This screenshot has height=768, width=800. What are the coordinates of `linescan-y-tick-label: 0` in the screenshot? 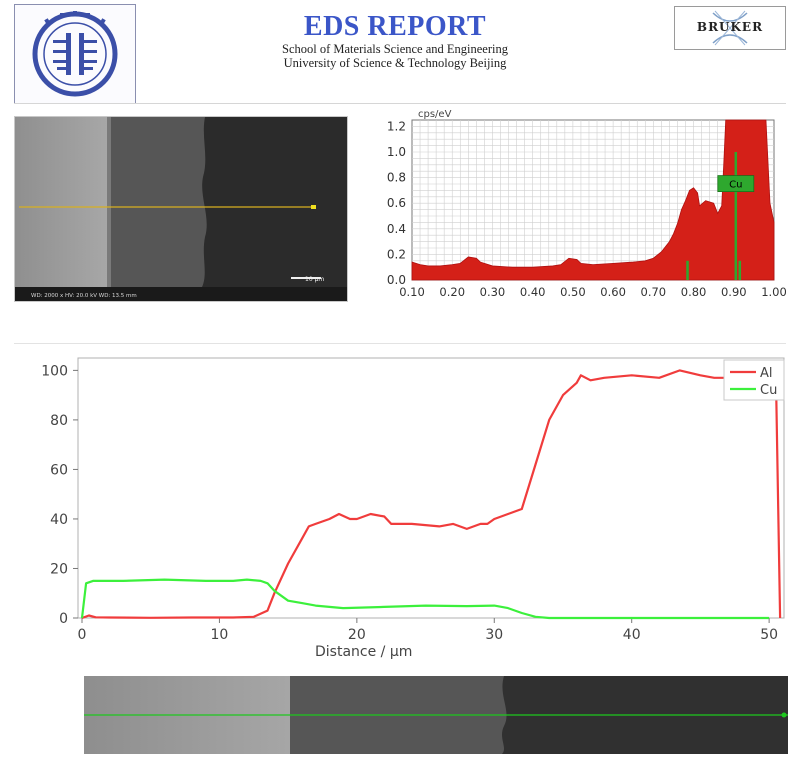 It's located at (63, 619).